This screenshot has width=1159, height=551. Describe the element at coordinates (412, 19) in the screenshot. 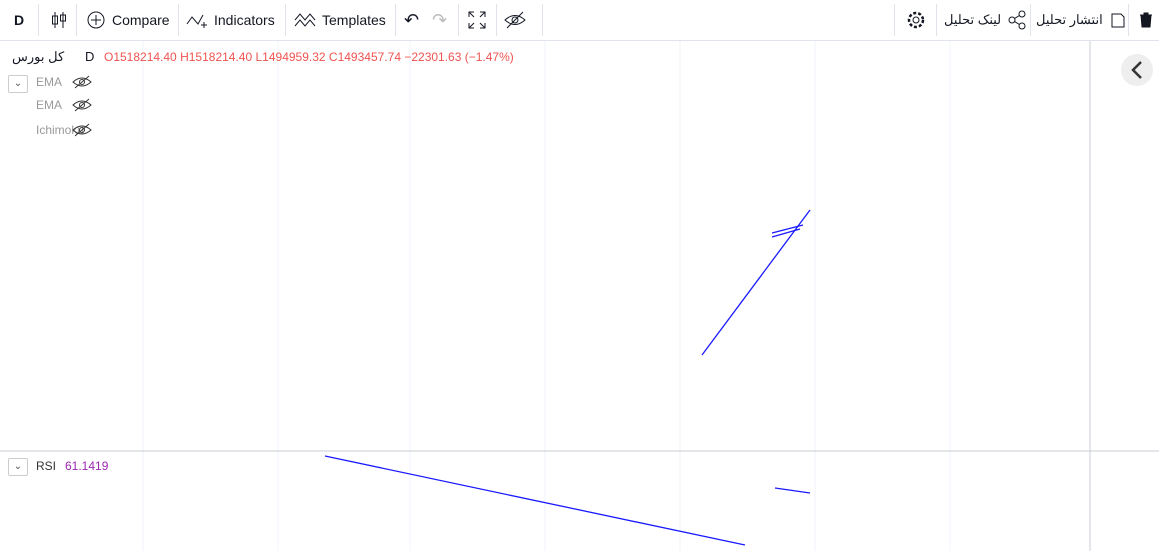

I see `undo-button: ↶` at that location.